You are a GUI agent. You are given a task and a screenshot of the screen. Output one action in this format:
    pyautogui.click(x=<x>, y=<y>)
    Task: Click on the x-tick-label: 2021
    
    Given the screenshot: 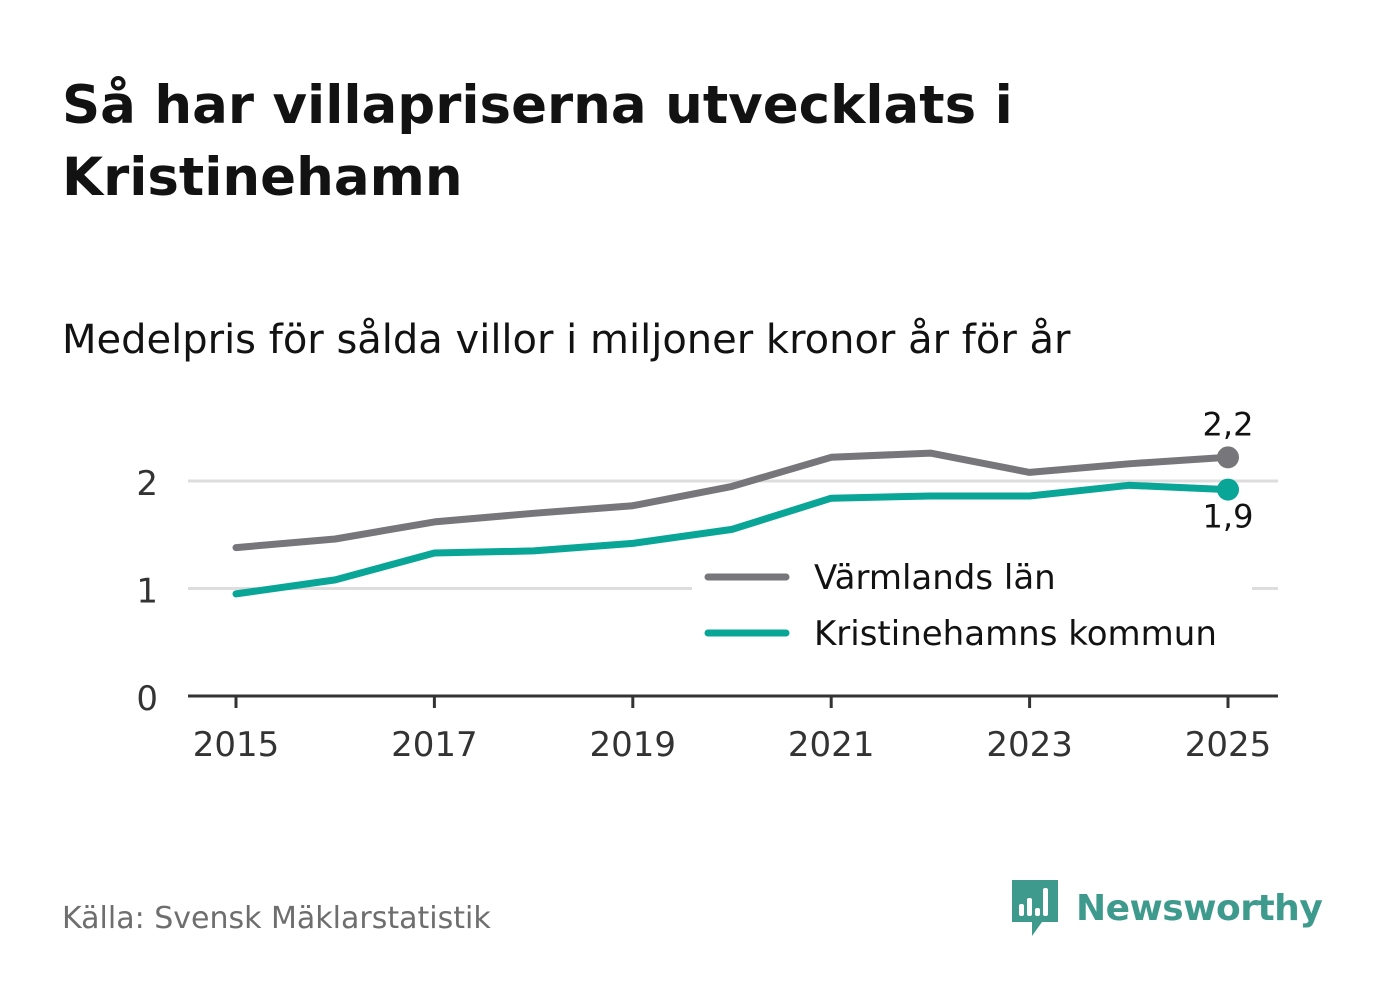 What is the action you would take?
    pyautogui.click(x=831, y=745)
    